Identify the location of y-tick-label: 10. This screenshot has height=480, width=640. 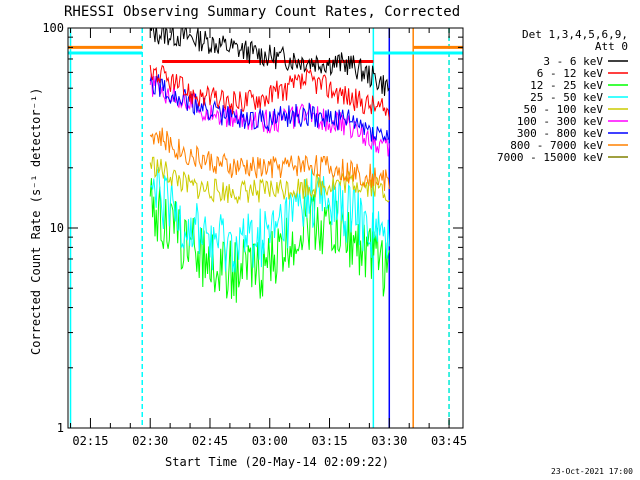
(57, 228).